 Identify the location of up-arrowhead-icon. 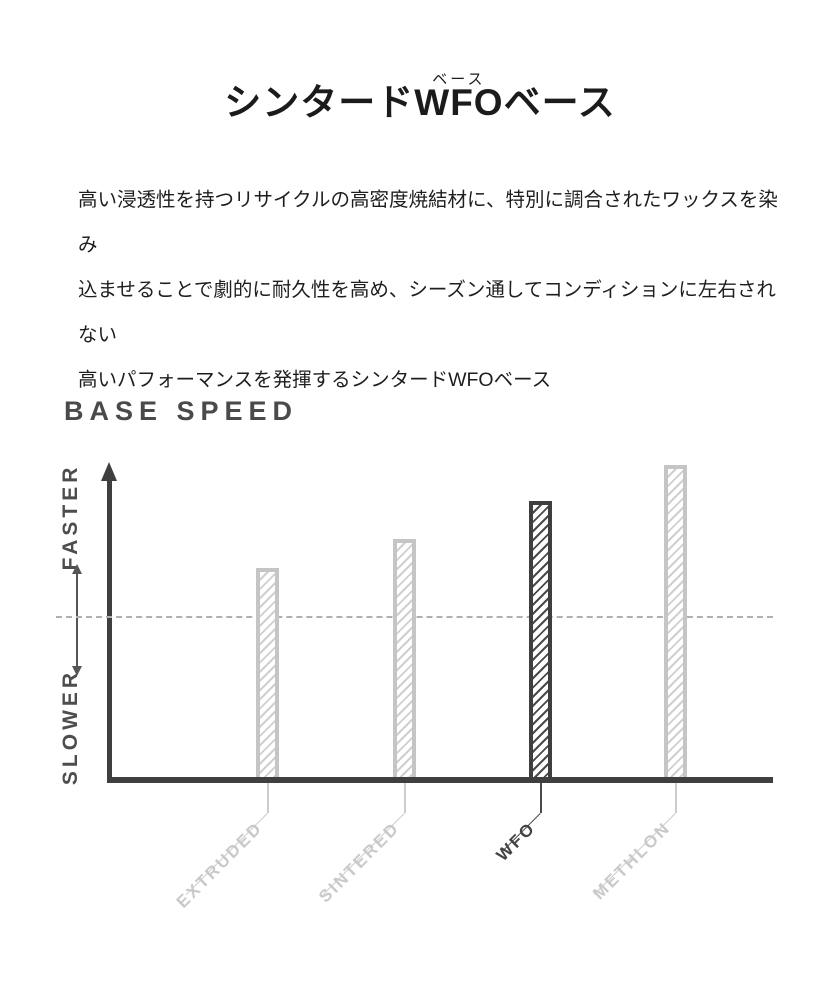
(77, 569).